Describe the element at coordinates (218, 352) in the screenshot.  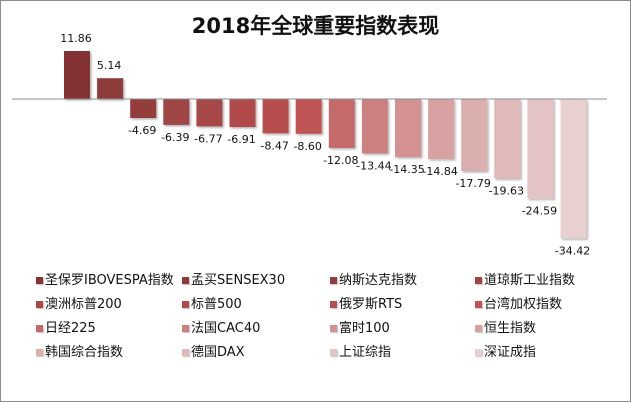
I see `legend-label: 德国DAX` at that location.